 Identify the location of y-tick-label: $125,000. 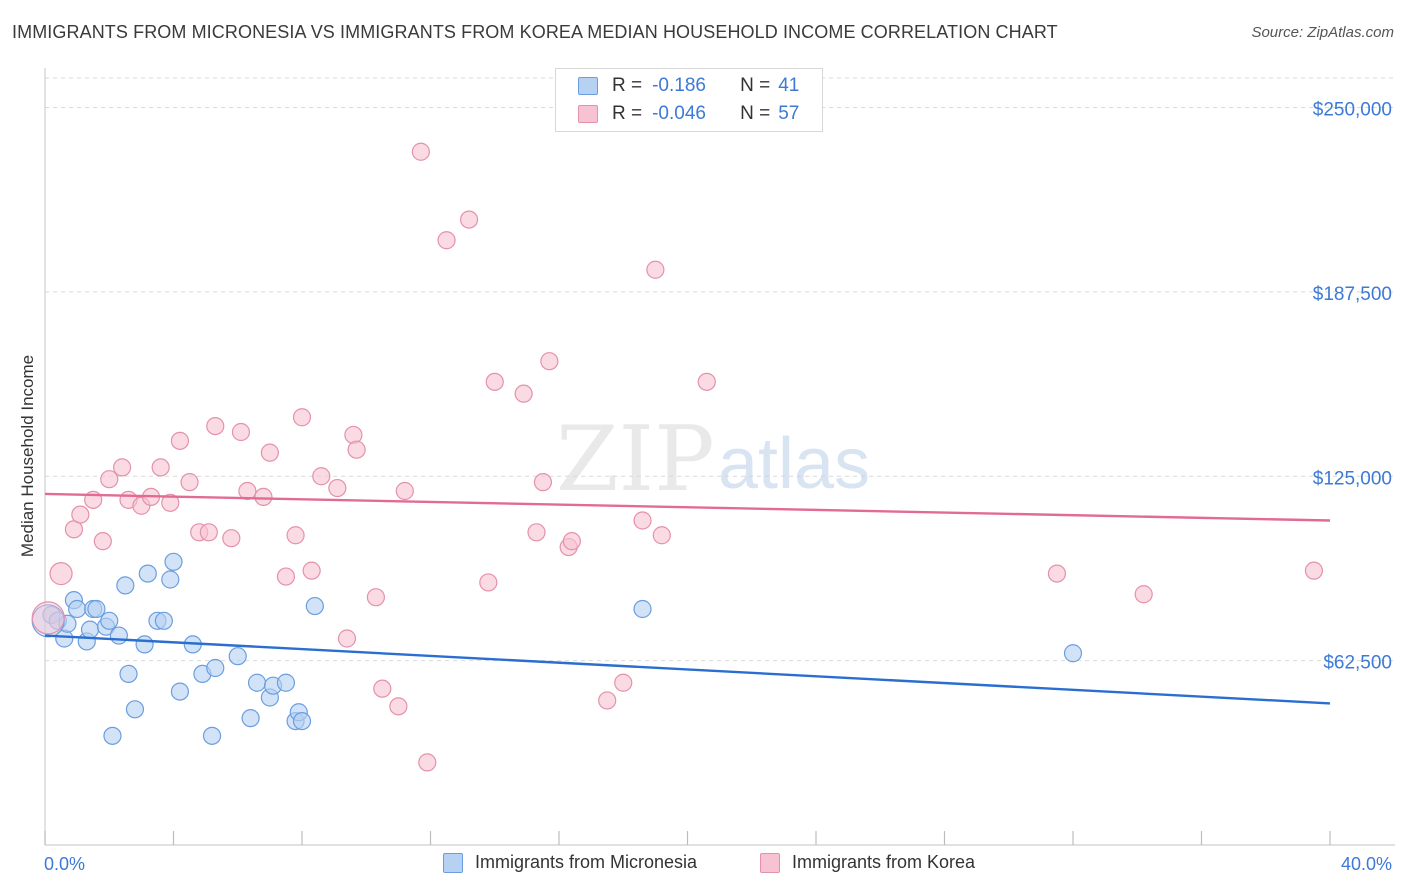
(1352, 478).